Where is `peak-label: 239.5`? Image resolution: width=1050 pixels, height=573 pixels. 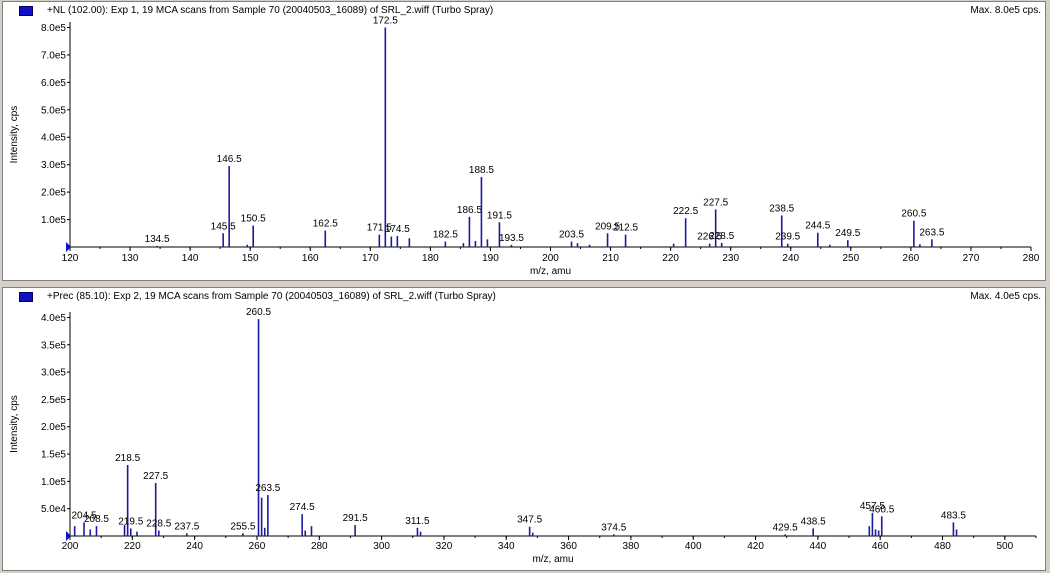
peak-label: 239.5 is located at coordinates (787, 237).